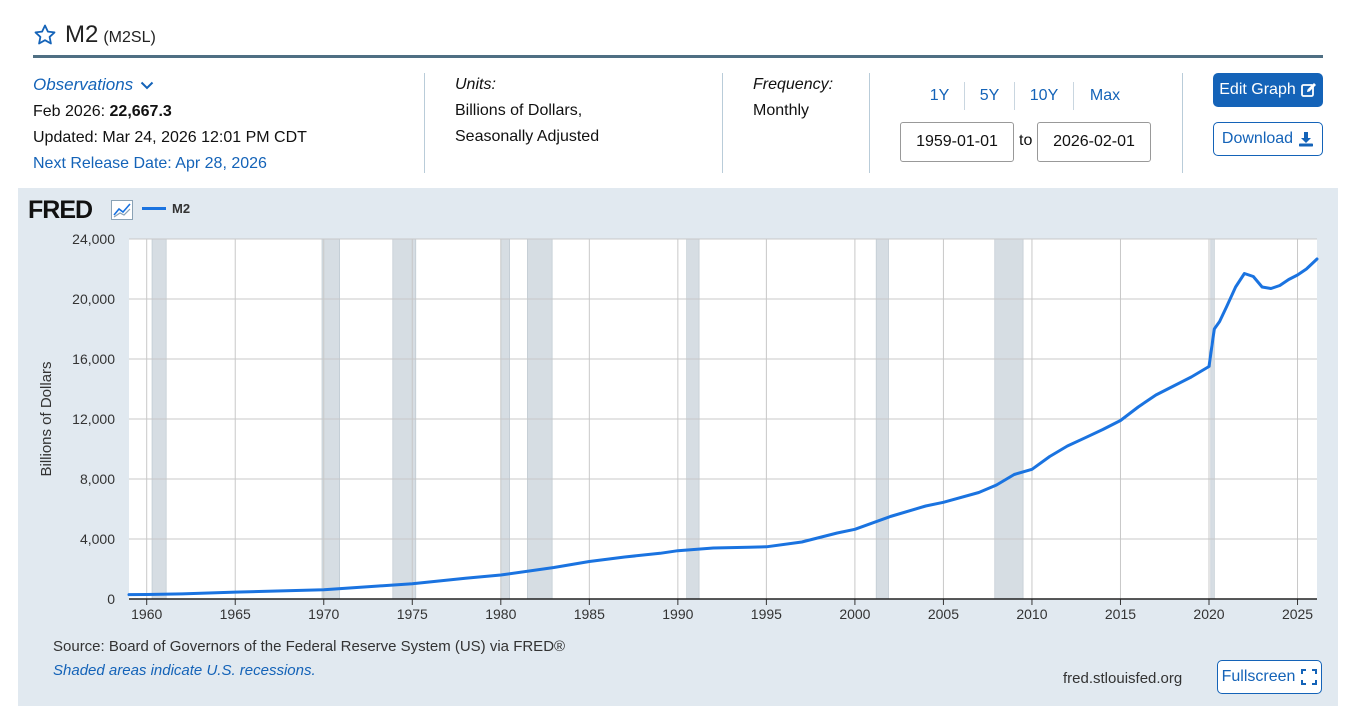  Describe the element at coordinates (235, 614) in the screenshot. I see `x-tick-label: 1965` at that location.